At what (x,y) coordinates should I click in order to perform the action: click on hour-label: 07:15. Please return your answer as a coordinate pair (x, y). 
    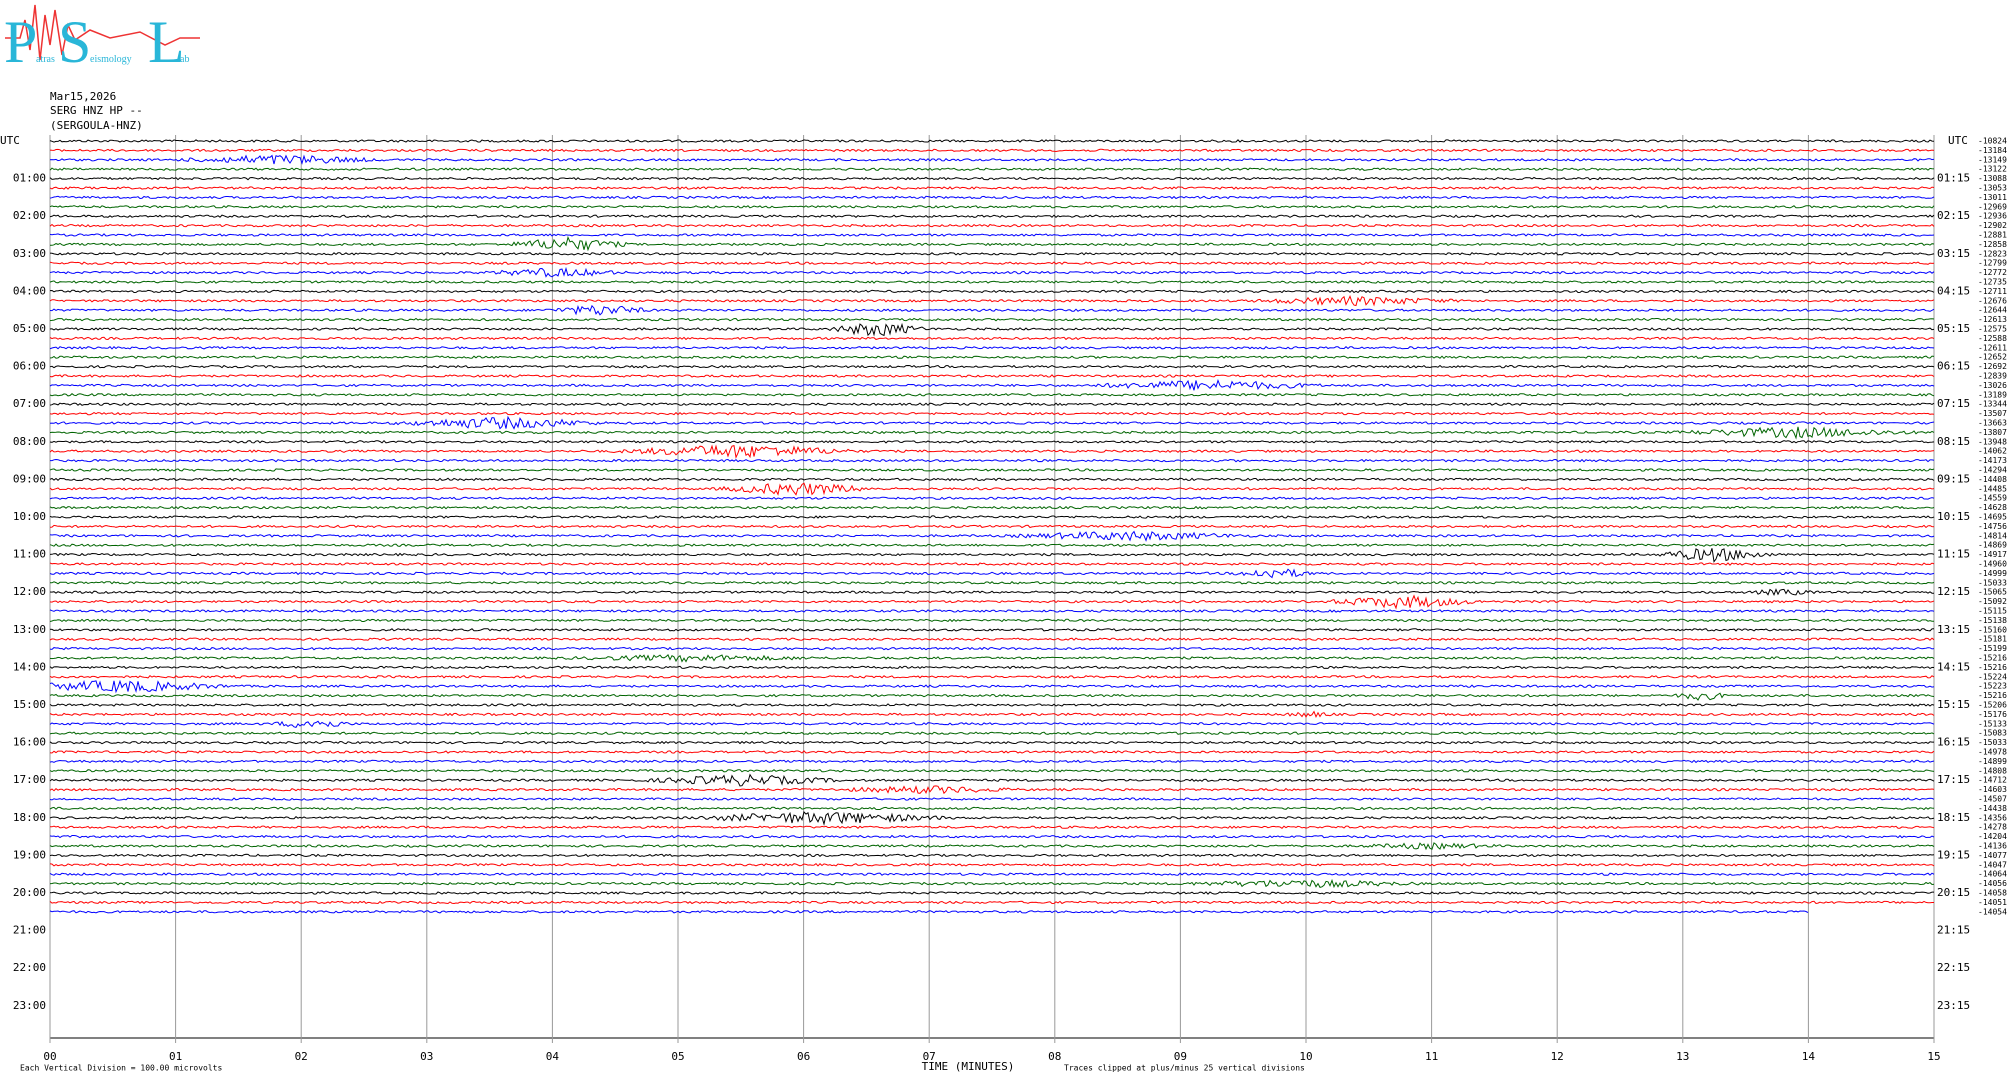
    Looking at the image, I should click on (1953, 403).